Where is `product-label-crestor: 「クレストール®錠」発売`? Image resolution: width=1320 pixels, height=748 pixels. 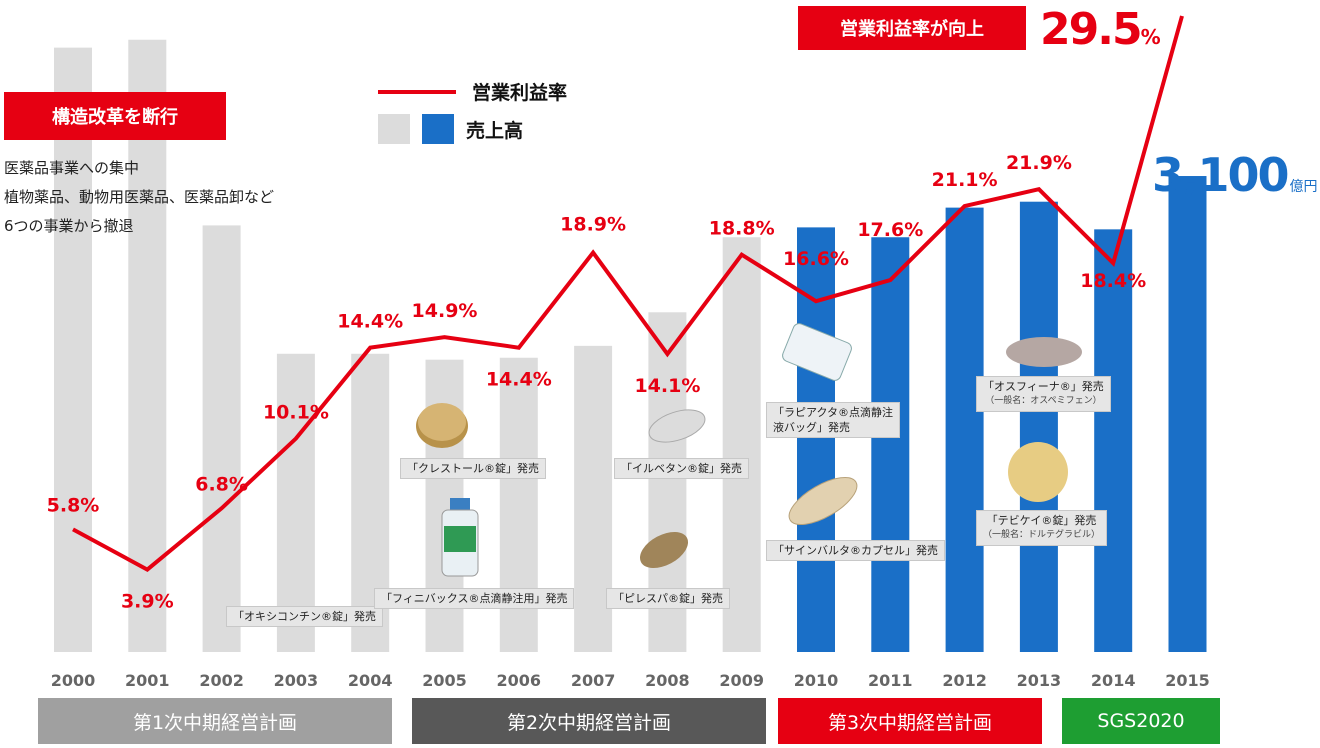 product-label-crestor: 「クレストール®錠」発売 is located at coordinates (473, 468).